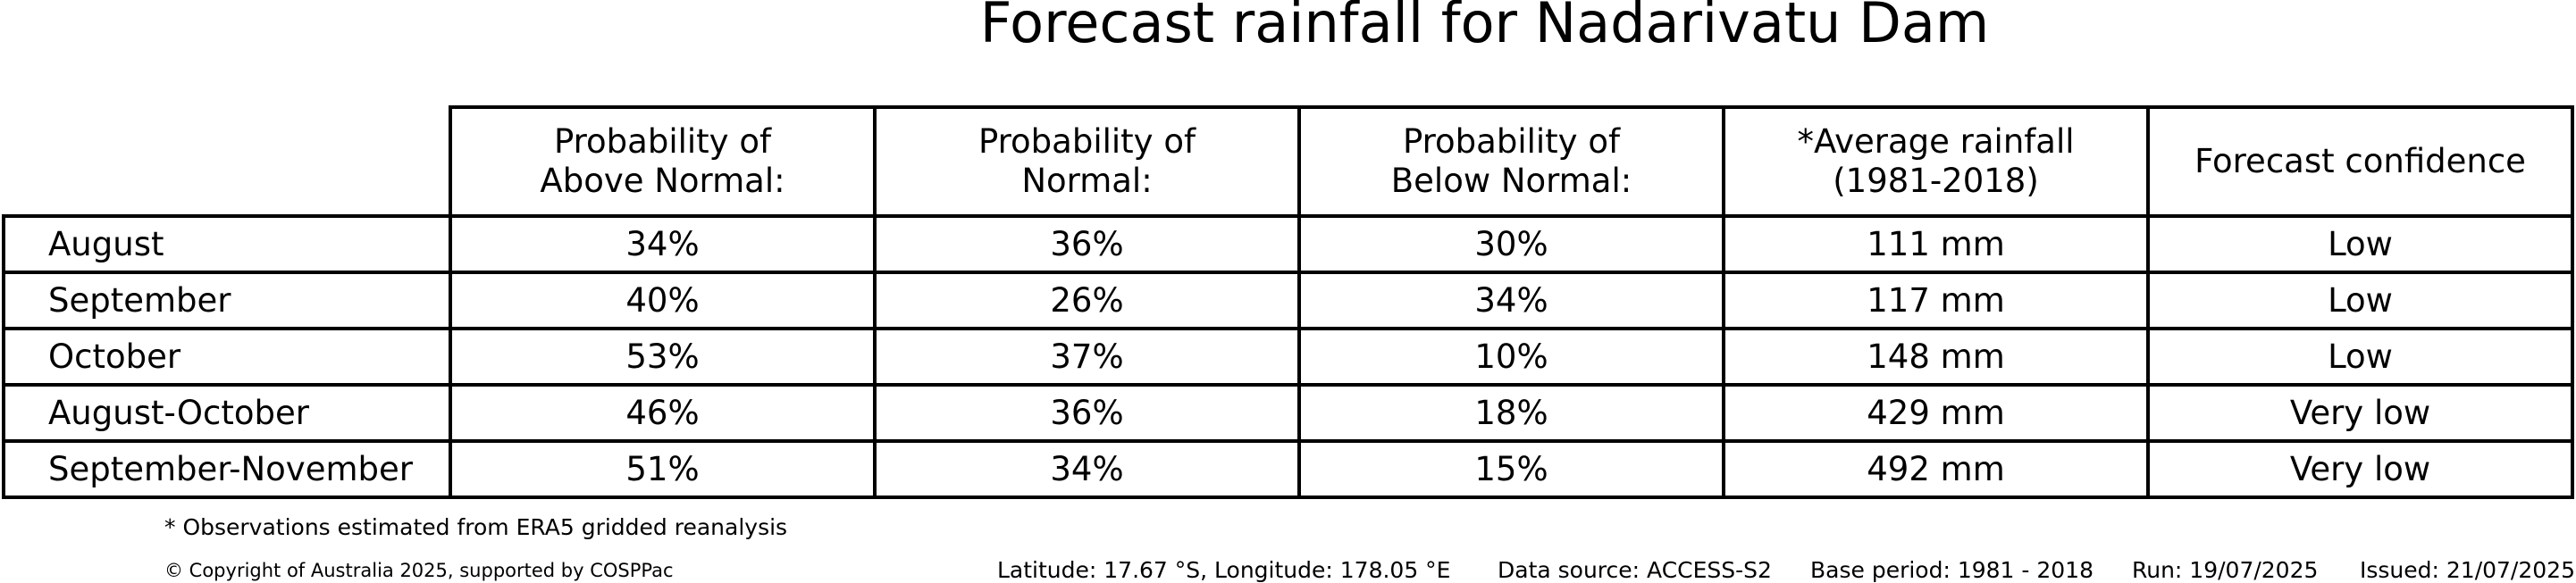 The width and height of the screenshot is (2576, 583). What do you see at coordinates (663, 357) in the screenshot?
I see `cell-above: 53%` at bounding box center [663, 357].